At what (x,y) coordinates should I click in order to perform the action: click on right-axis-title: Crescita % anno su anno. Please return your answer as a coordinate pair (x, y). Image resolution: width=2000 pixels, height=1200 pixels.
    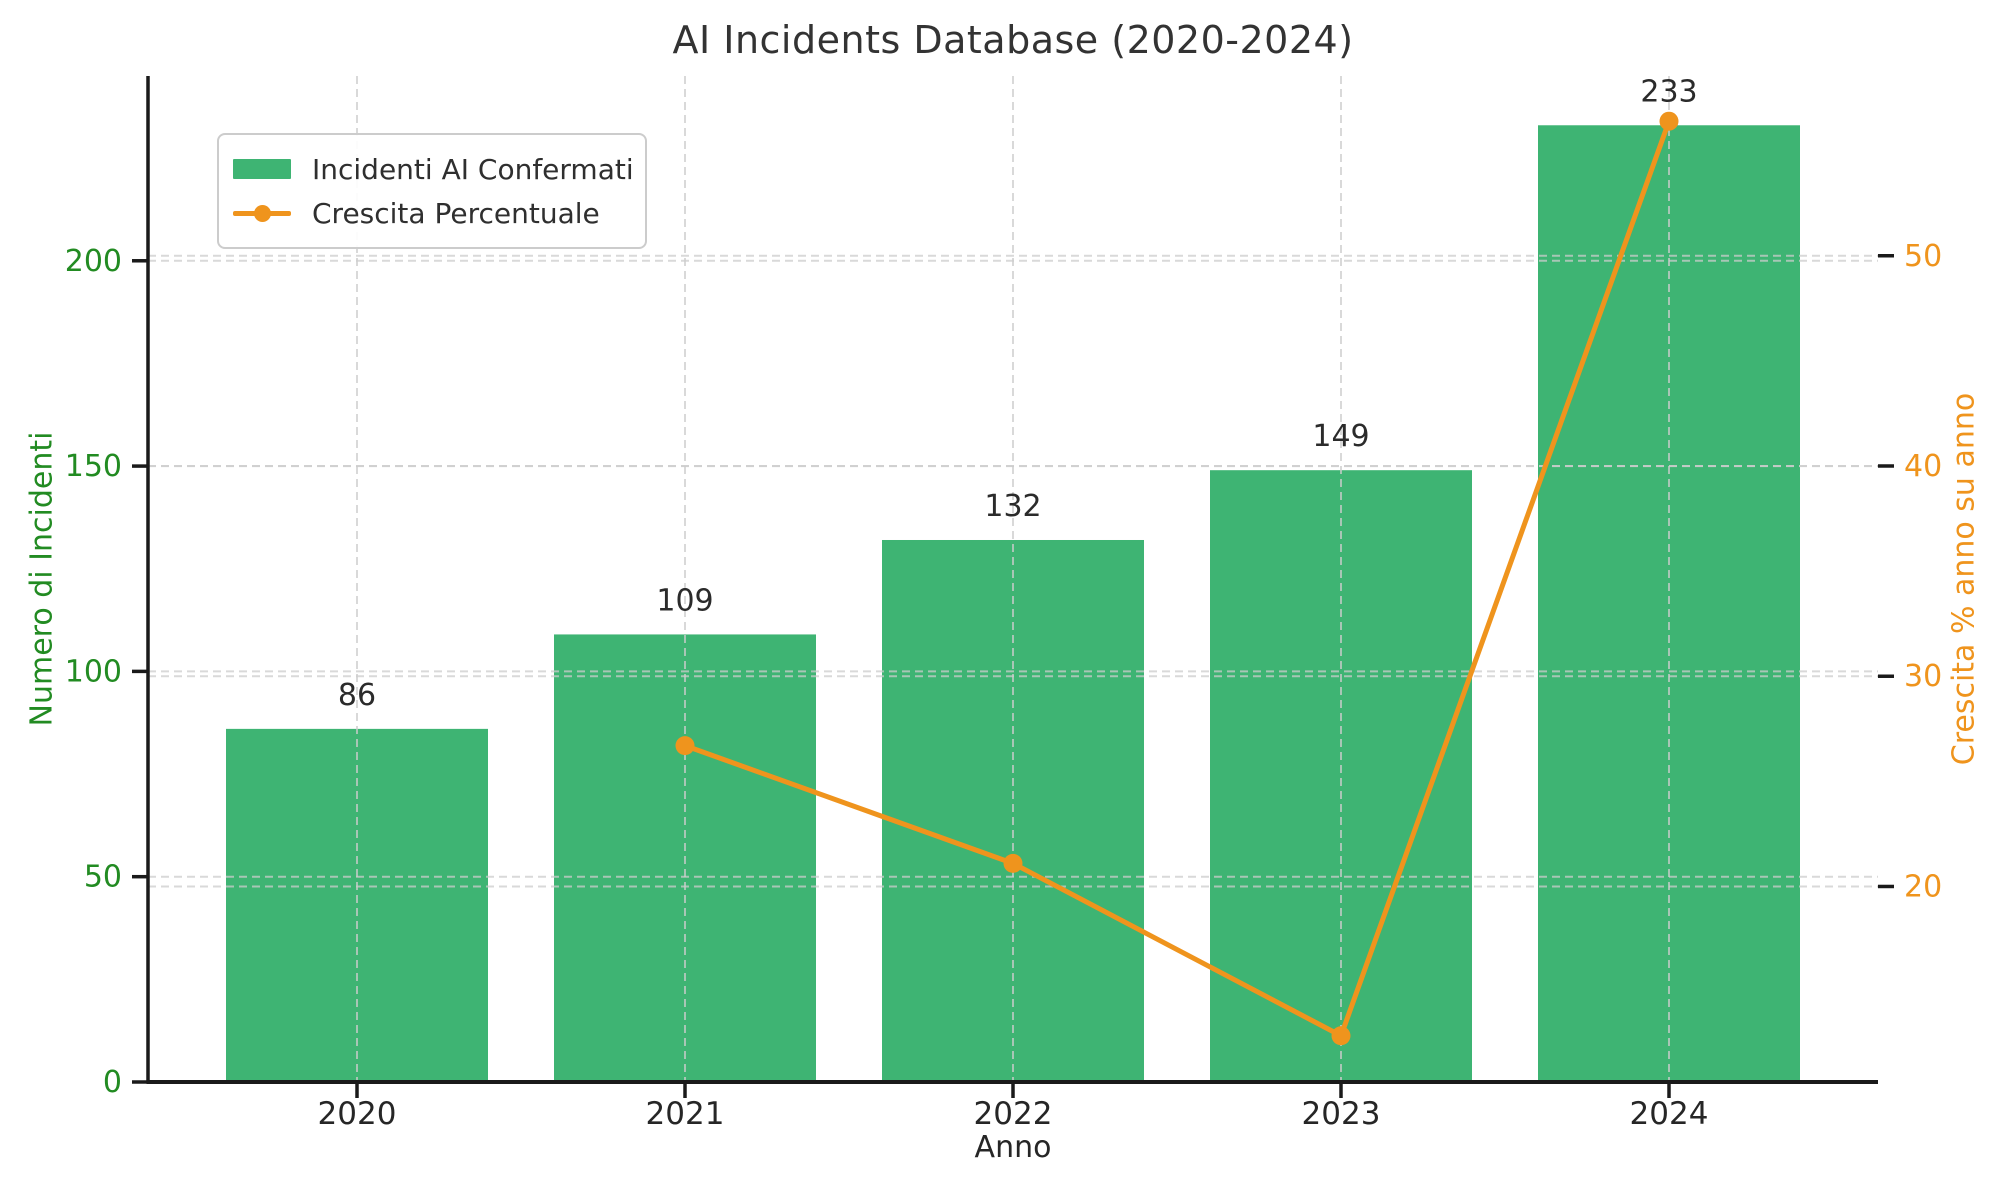
    Looking at the image, I should click on (1964, 579).